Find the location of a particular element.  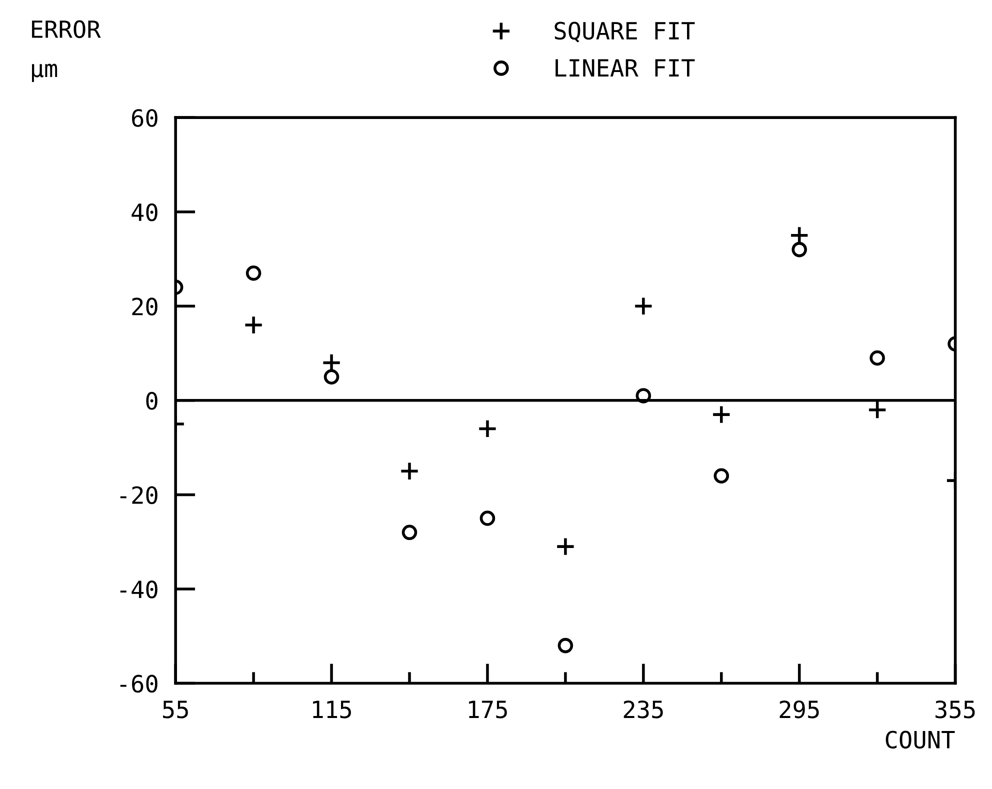

x-tick-label: 55 is located at coordinates (175, 709).